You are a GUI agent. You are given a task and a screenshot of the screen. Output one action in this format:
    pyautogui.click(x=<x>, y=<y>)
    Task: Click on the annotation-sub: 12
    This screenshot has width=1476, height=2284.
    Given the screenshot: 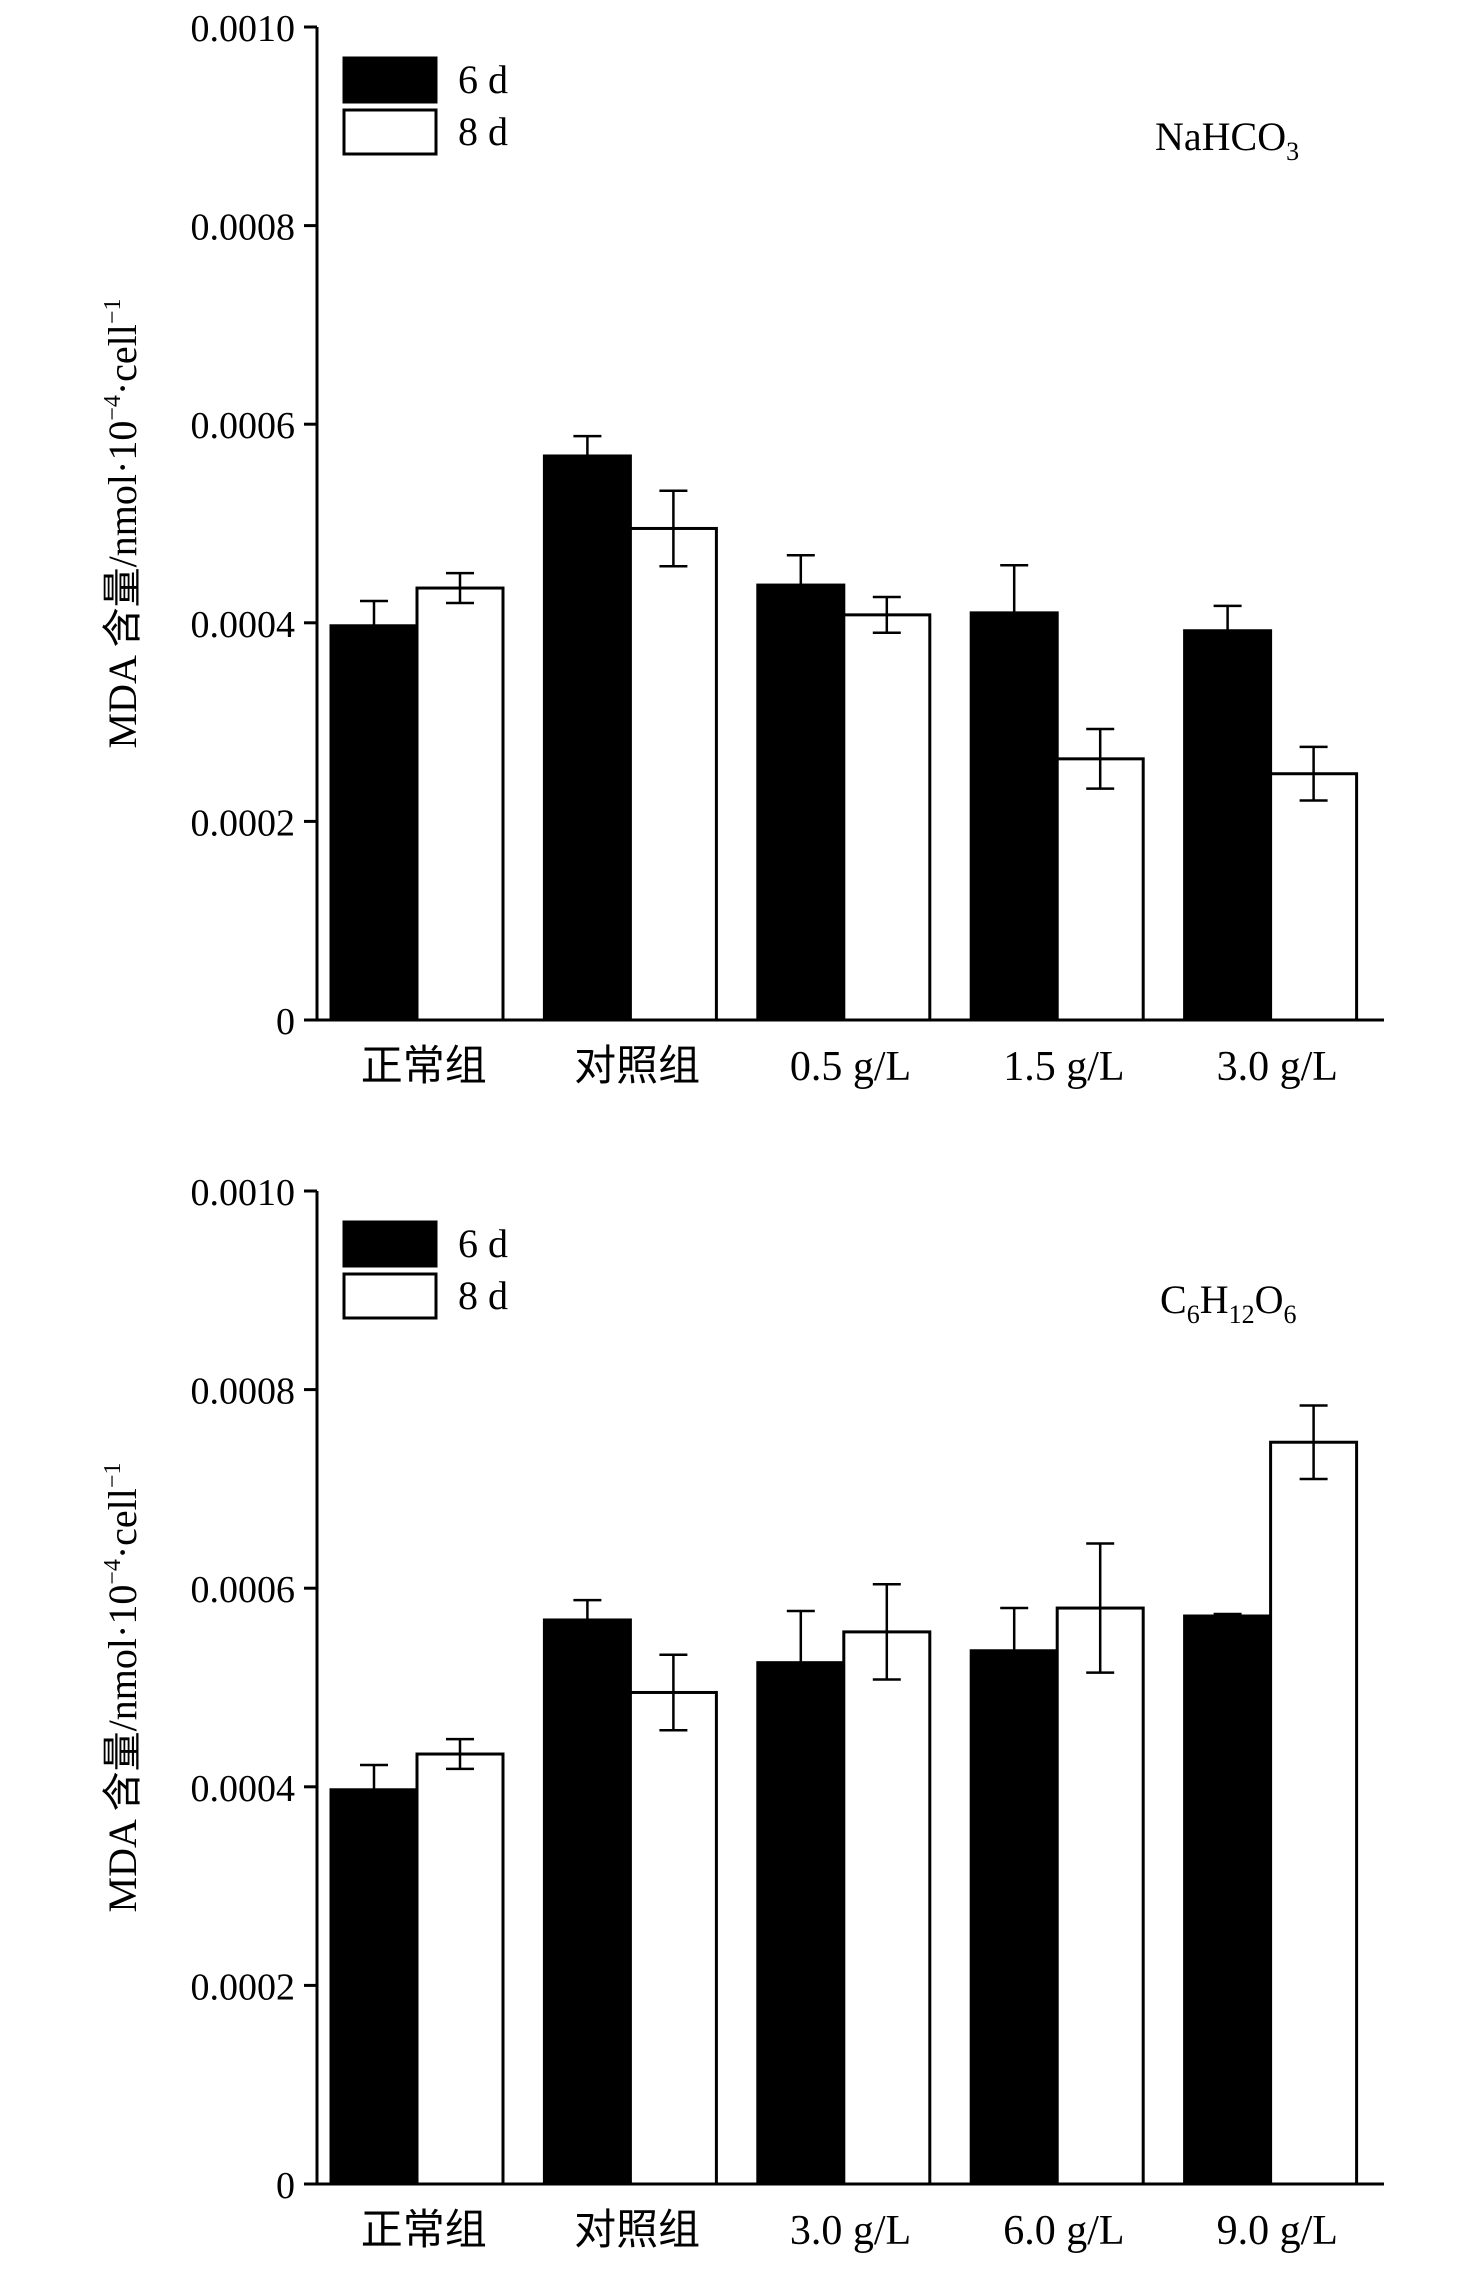 What is the action you would take?
    pyautogui.click(x=1242, y=1314)
    